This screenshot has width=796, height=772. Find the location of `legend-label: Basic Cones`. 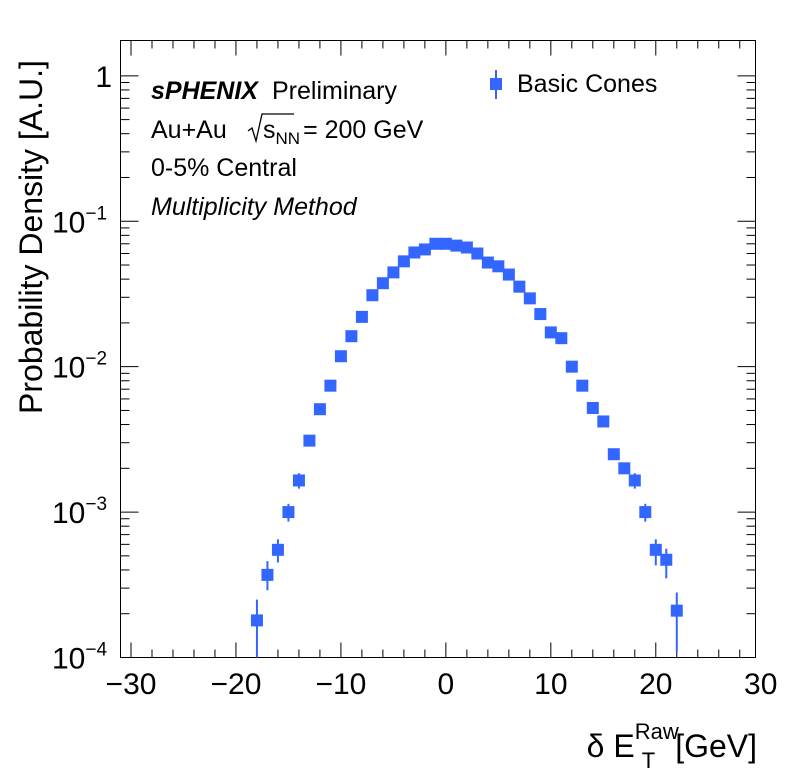

legend-label: Basic Cones is located at coordinates (587, 84).